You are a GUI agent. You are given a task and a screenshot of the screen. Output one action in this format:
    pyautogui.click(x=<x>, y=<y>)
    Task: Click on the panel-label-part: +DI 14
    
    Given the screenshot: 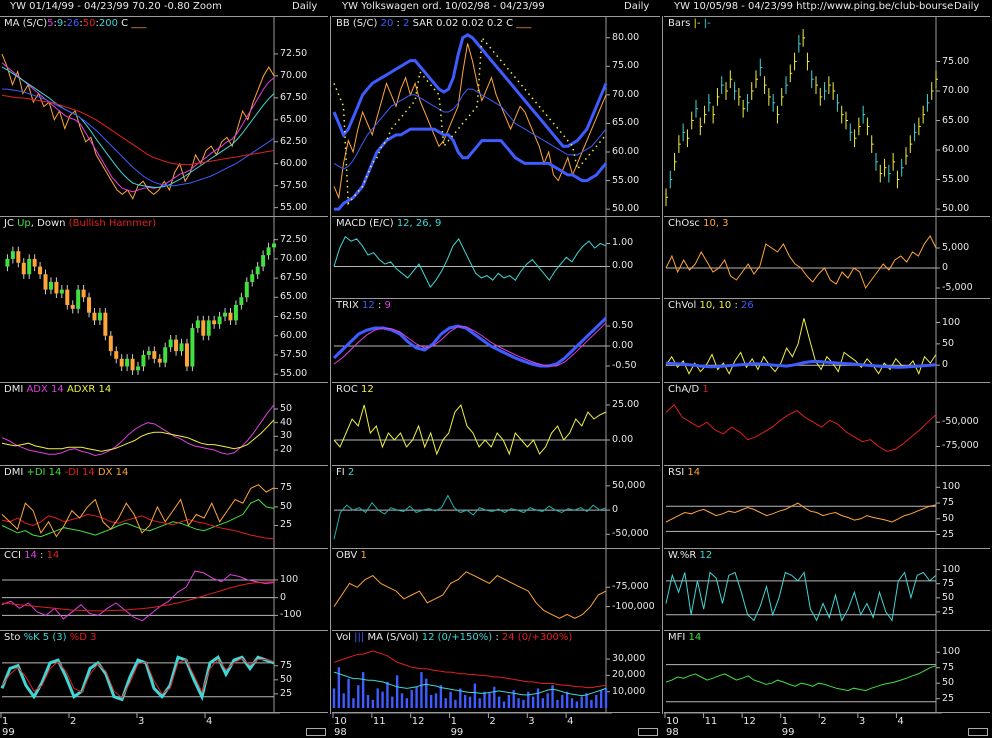 What is the action you would take?
    pyautogui.click(x=42, y=472)
    